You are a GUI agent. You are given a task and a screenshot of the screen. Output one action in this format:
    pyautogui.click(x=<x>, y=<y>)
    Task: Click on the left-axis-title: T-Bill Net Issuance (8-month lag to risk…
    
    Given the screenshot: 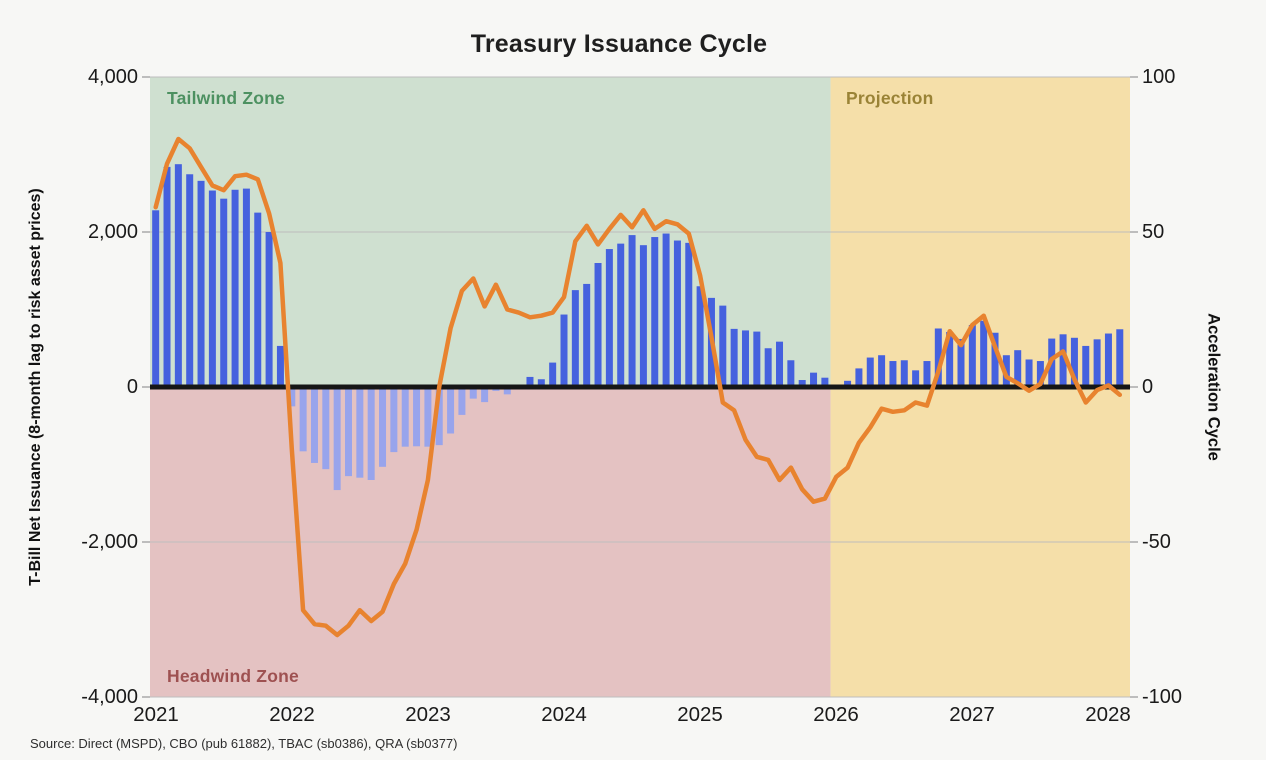 What is the action you would take?
    pyautogui.click(x=35, y=387)
    